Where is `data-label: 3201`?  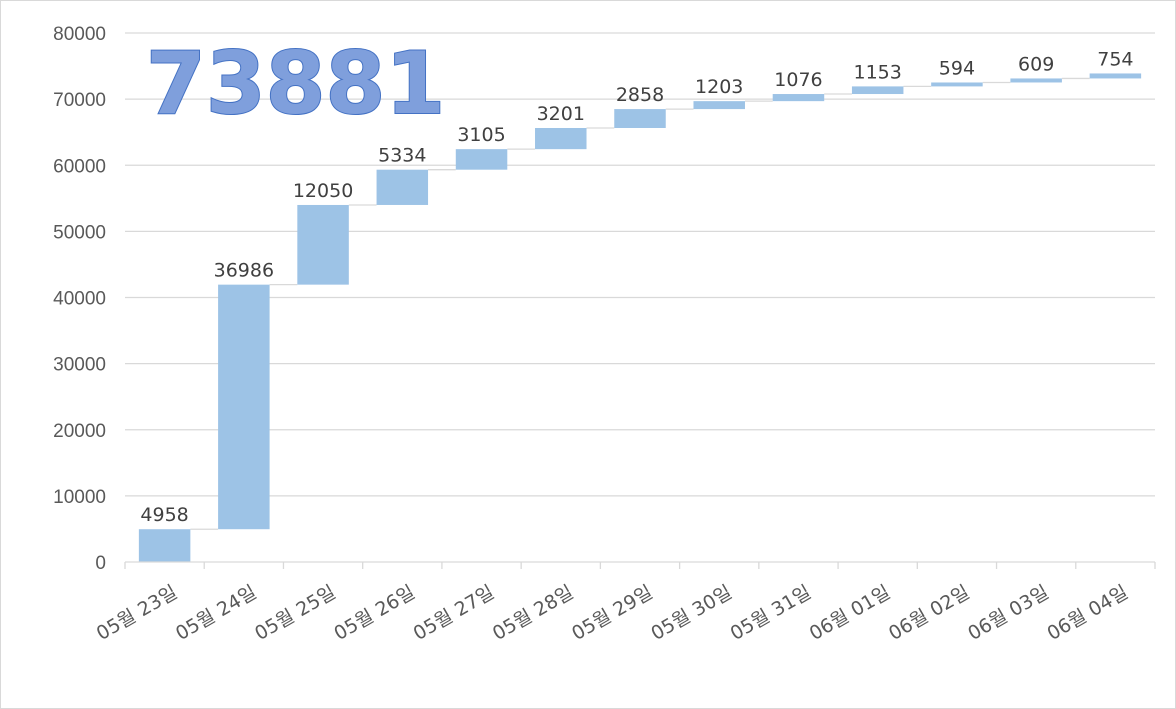
data-label: 3201 is located at coordinates (561, 114).